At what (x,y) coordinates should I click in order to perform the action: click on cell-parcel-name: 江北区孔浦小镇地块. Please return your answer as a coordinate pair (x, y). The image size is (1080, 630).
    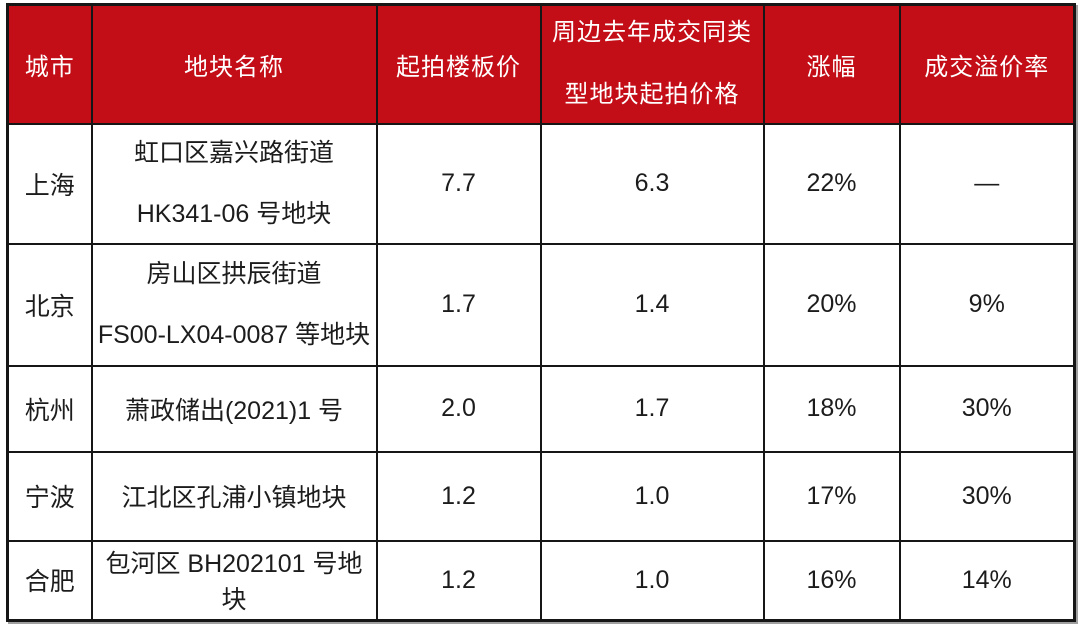
    Looking at the image, I should click on (234, 496).